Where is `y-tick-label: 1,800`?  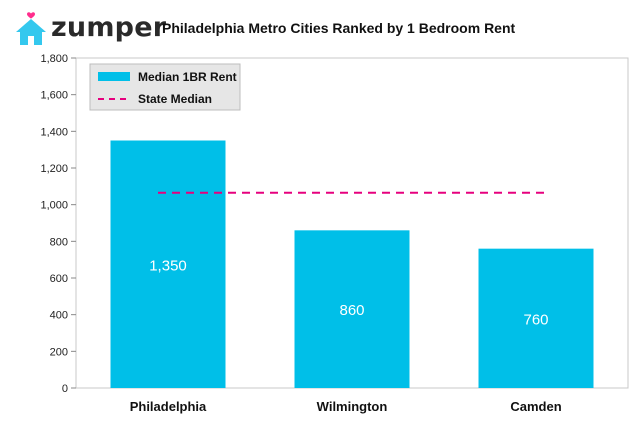
y-tick-label: 1,800 is located at coordinates (54, 59).